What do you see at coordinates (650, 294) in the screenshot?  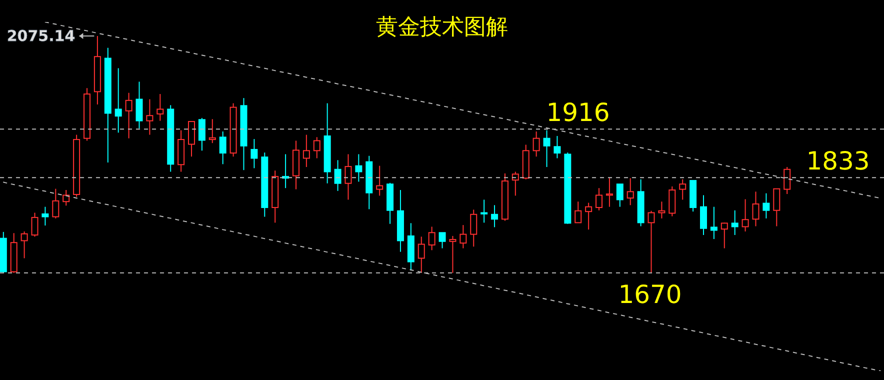 I see `text: 1670` at bounding box center [650, 294].